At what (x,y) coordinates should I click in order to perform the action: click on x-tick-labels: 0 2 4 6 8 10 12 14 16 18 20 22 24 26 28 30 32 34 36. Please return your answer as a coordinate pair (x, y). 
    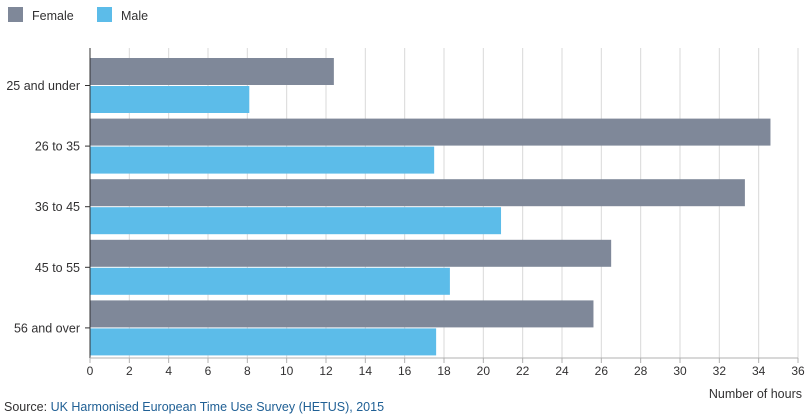
    Looking at the image, I should click on (446, 368).